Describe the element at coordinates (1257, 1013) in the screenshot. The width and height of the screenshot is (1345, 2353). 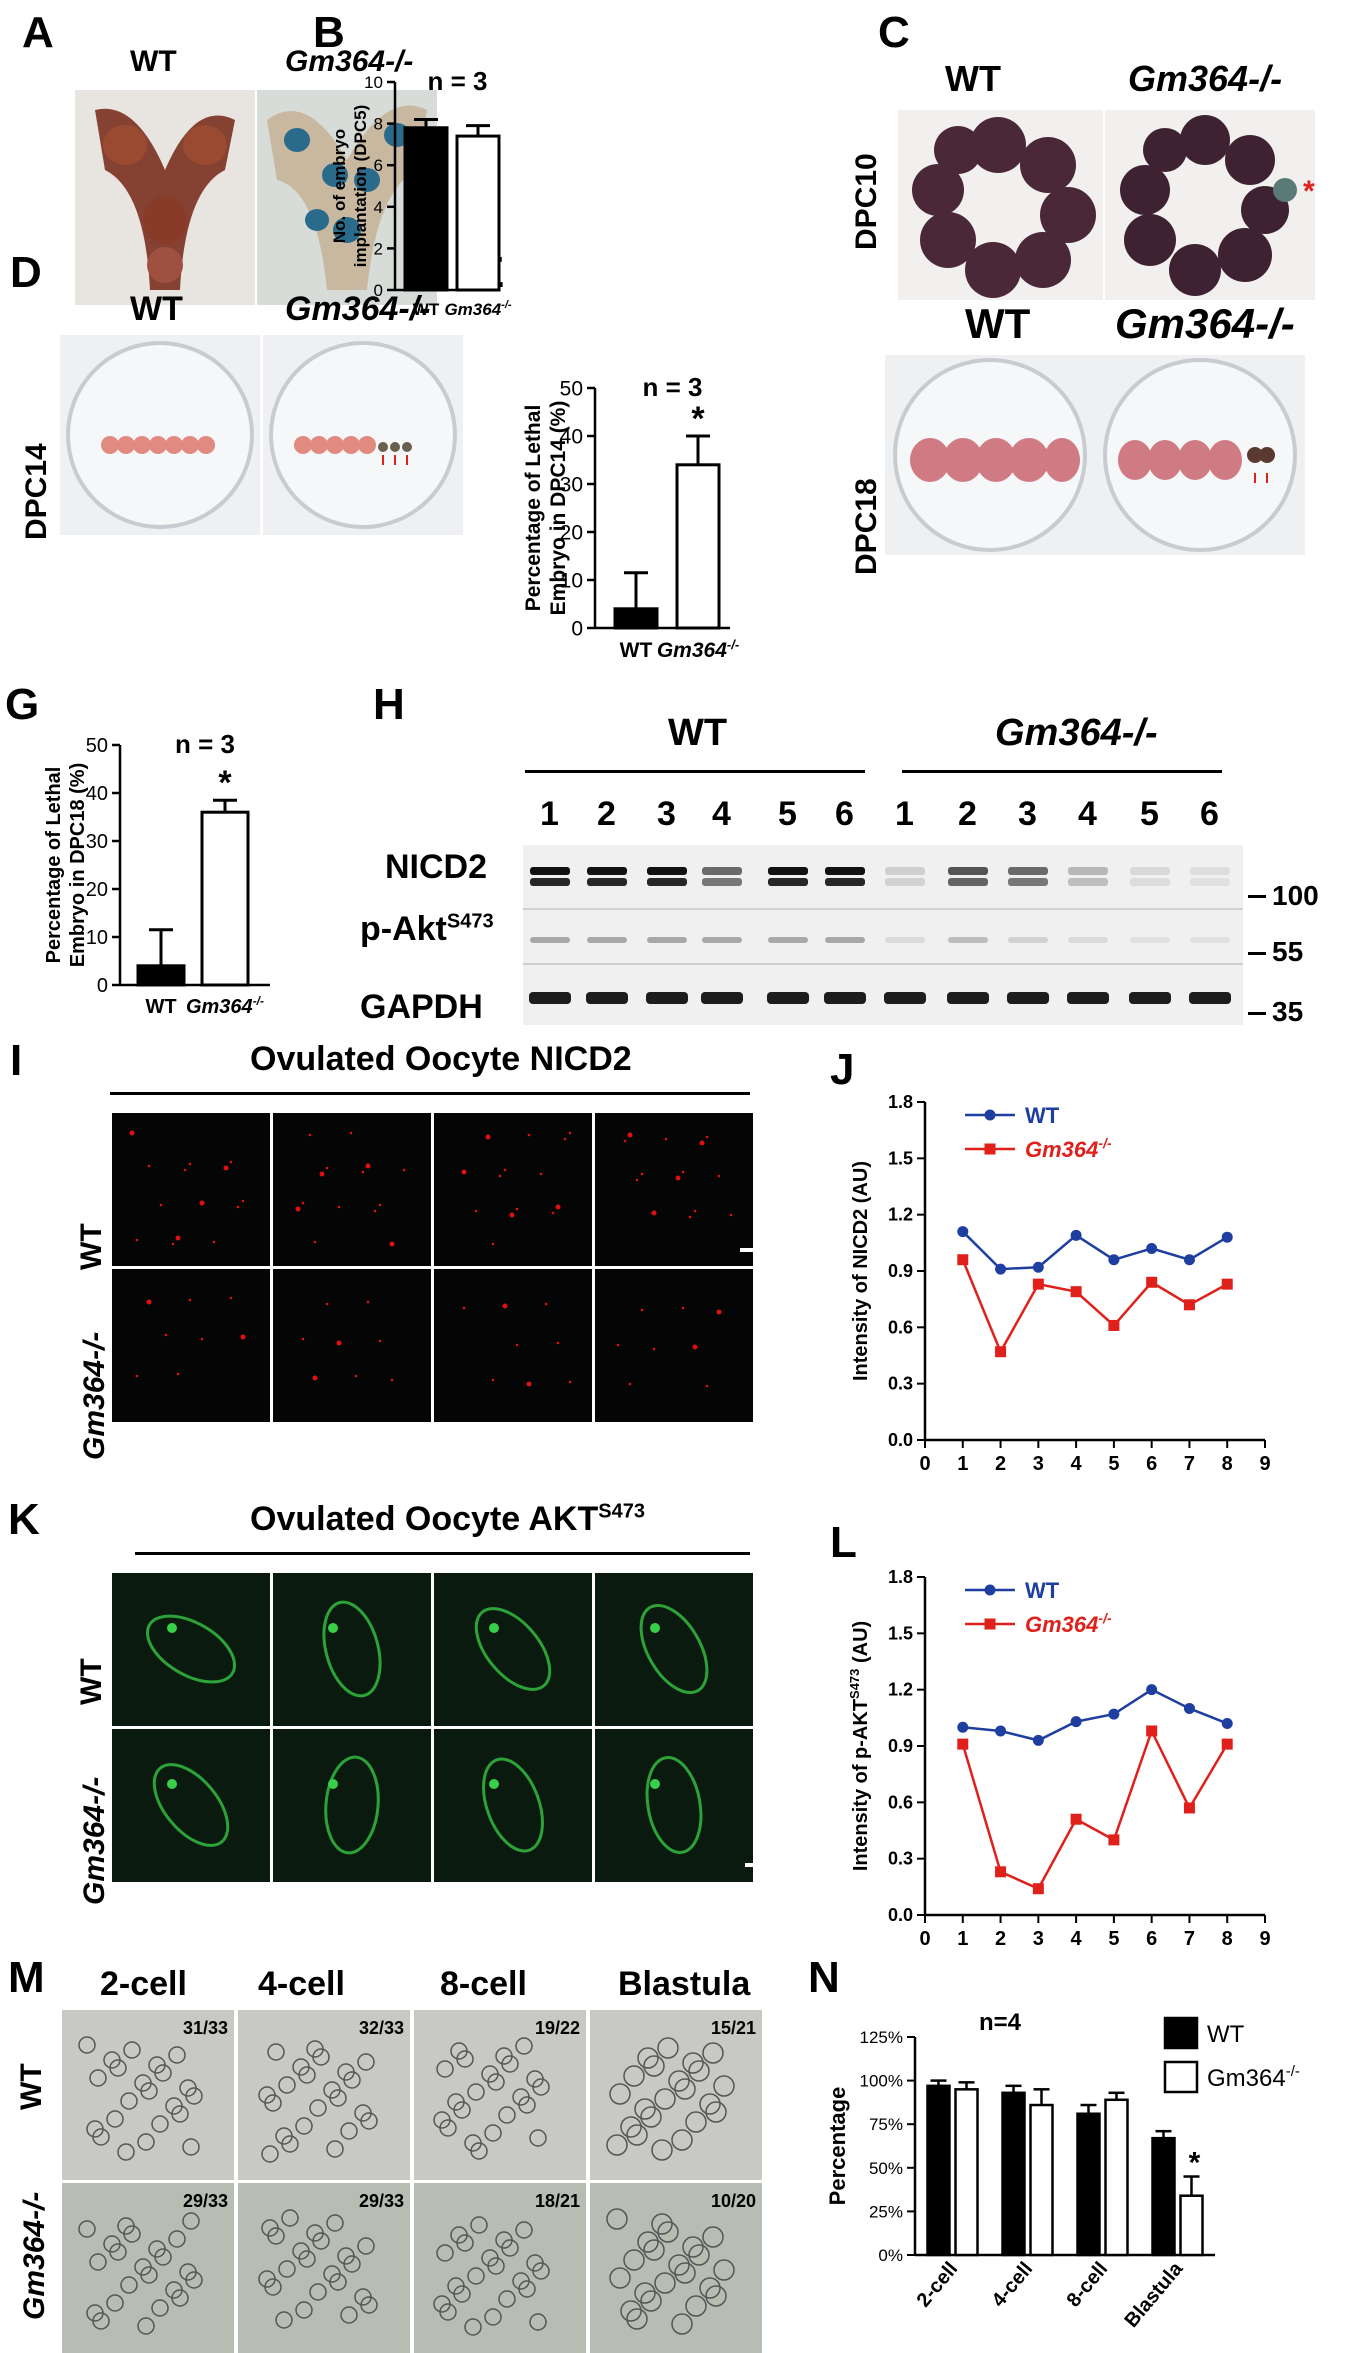
I see `mw-marker-35-tick` at that location.